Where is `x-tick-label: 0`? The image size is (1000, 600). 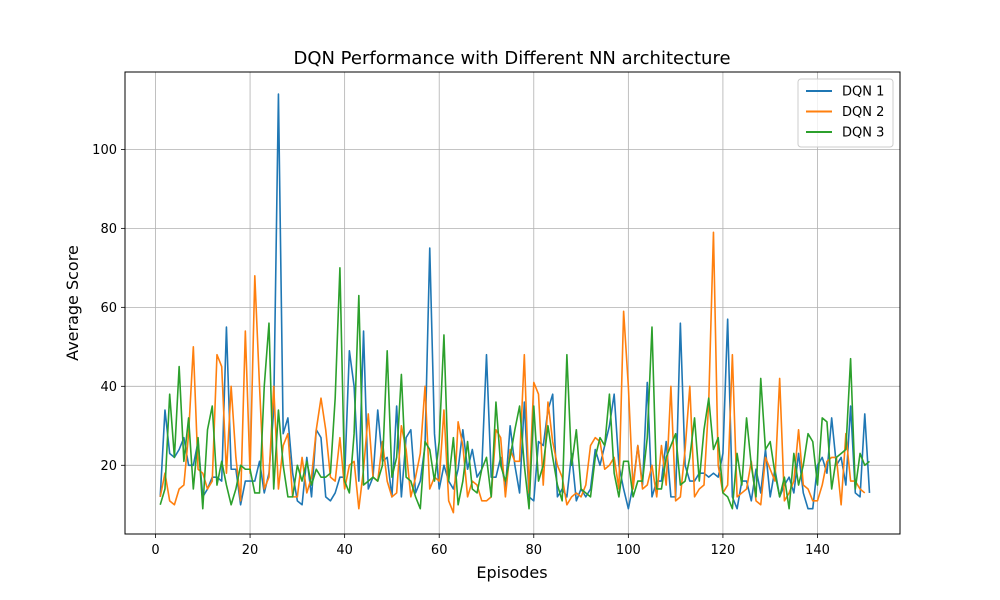 x-tick-label: 0 is located at coordinates (155, 550).